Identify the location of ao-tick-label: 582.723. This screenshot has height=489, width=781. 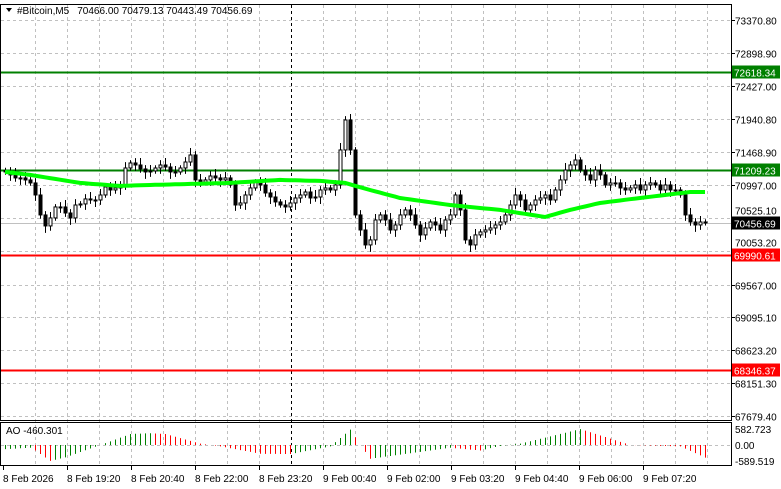
(753, 430).